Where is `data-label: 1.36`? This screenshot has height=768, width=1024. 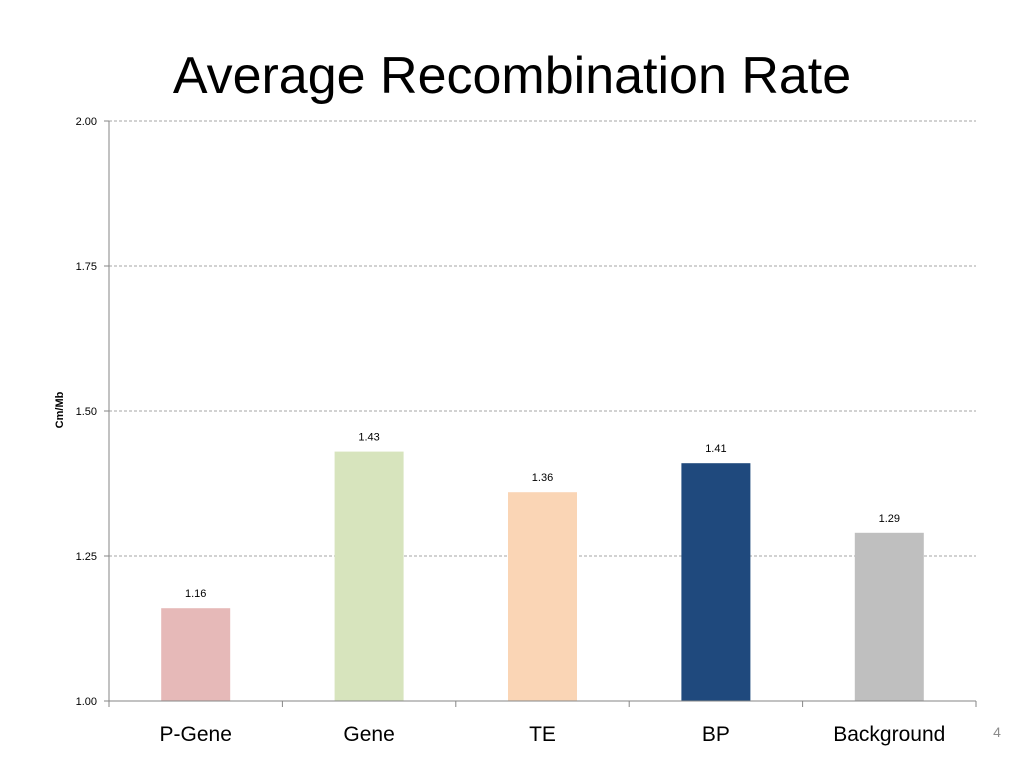 data-label: 1.36 is located at coordinates (542, 478).